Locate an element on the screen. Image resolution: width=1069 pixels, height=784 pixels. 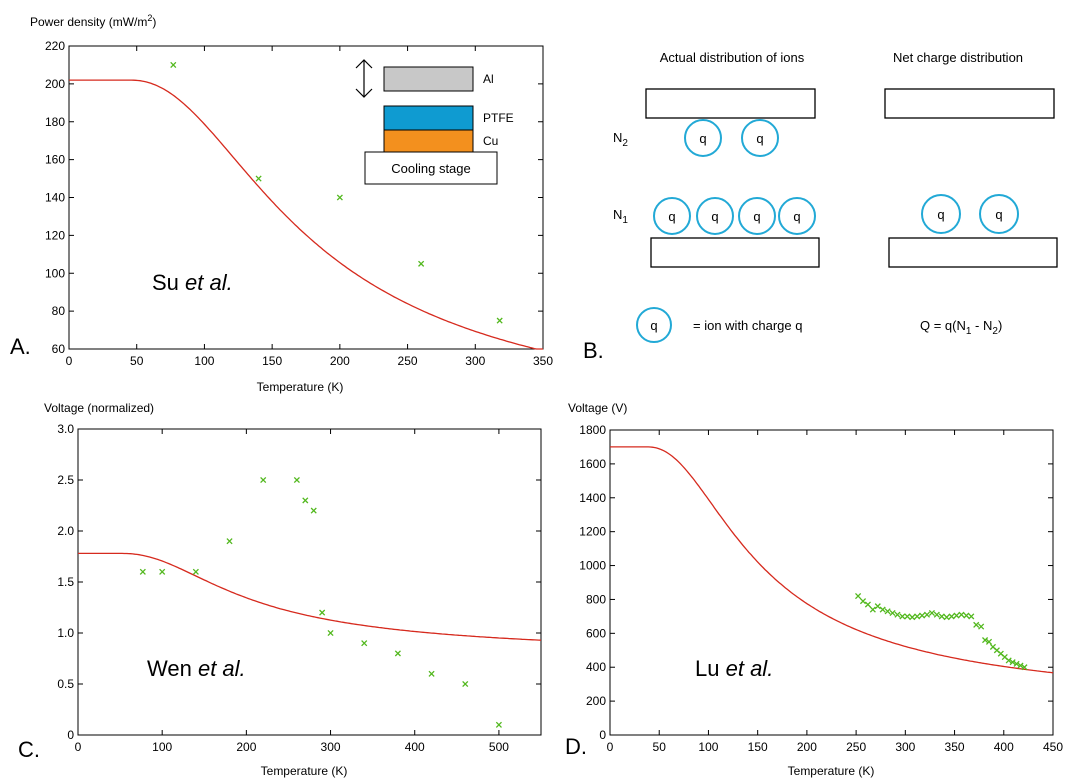
x-tick-label: 150 is located at coordinates (758, 747).